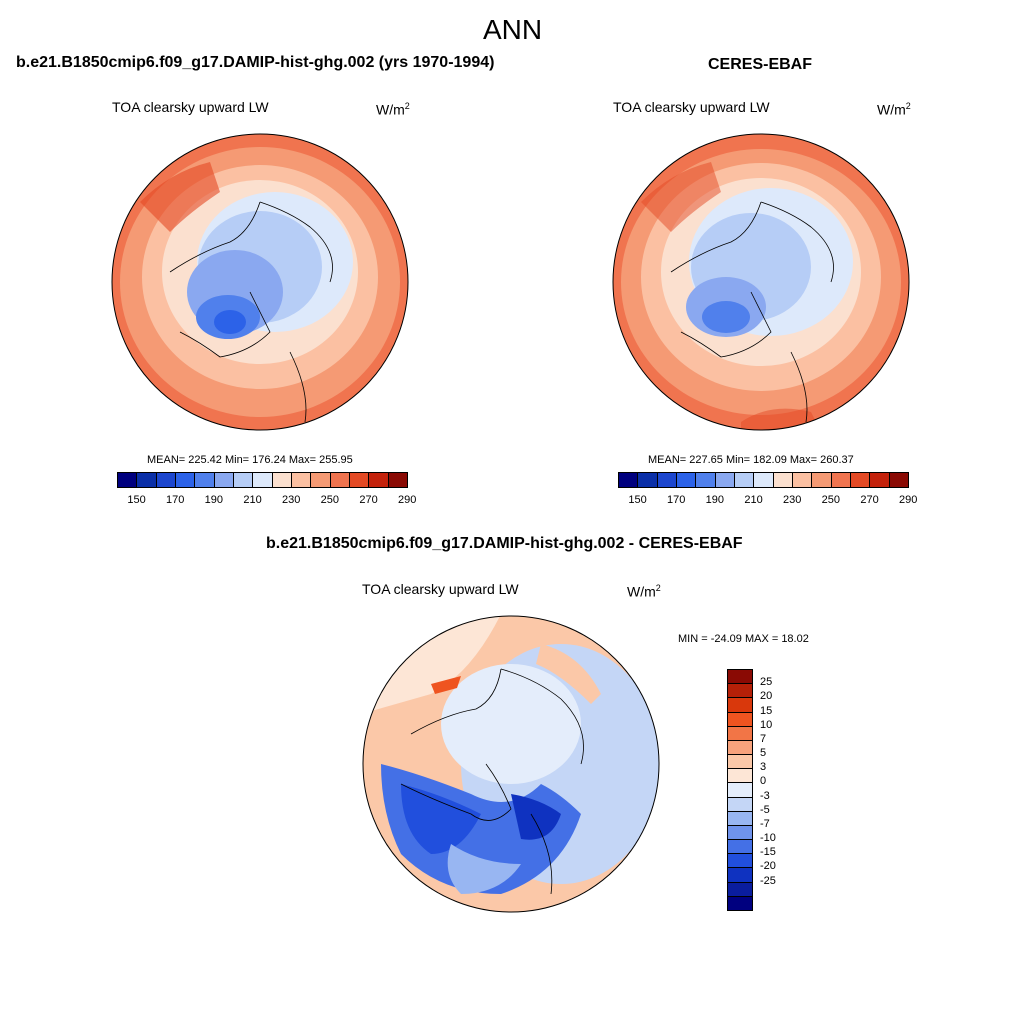 Image resolution: width=1024 pixels, height=1024 pixels. Describe the element at coordinates (250, 460) in the screenshot. I see `panel1-stats: MEAN= 225.42 Min= 176.24 Max= 255.95` at that location.